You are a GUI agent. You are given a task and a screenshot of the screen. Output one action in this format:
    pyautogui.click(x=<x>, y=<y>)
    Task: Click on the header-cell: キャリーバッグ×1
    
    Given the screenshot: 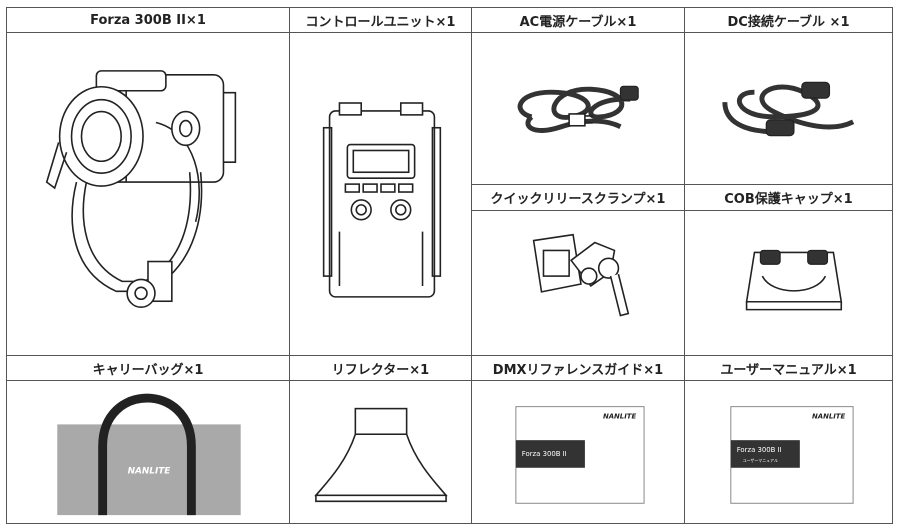 What is the action you would take?
    pyautogui.click(x=148, y=368)
    